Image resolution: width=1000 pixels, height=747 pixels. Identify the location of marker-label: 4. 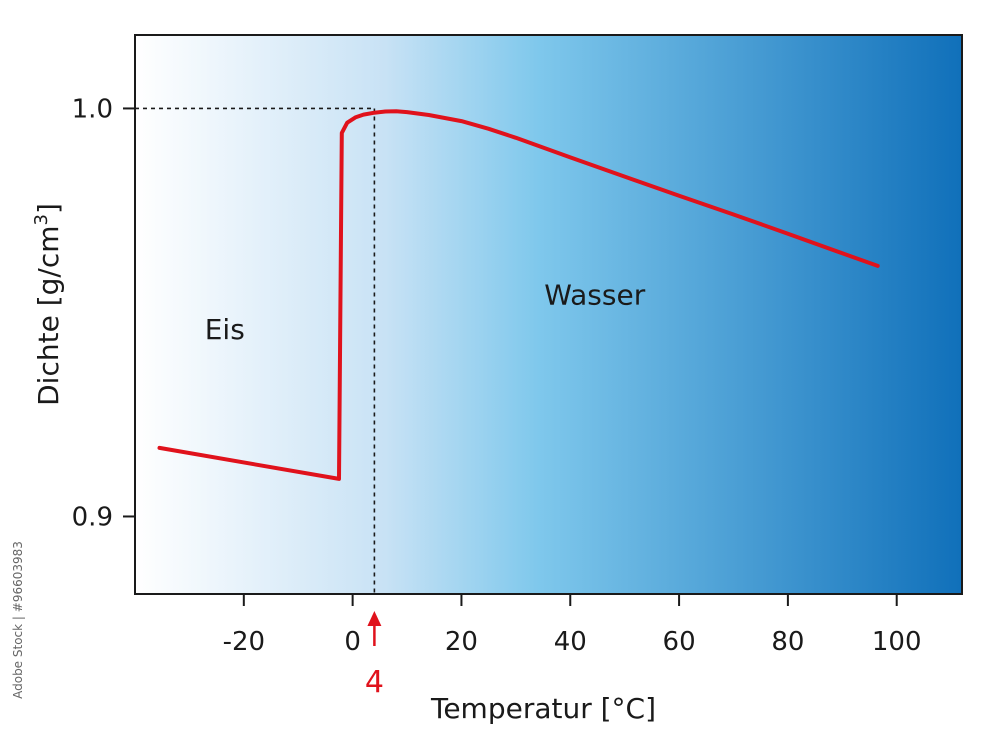
(374, 682).